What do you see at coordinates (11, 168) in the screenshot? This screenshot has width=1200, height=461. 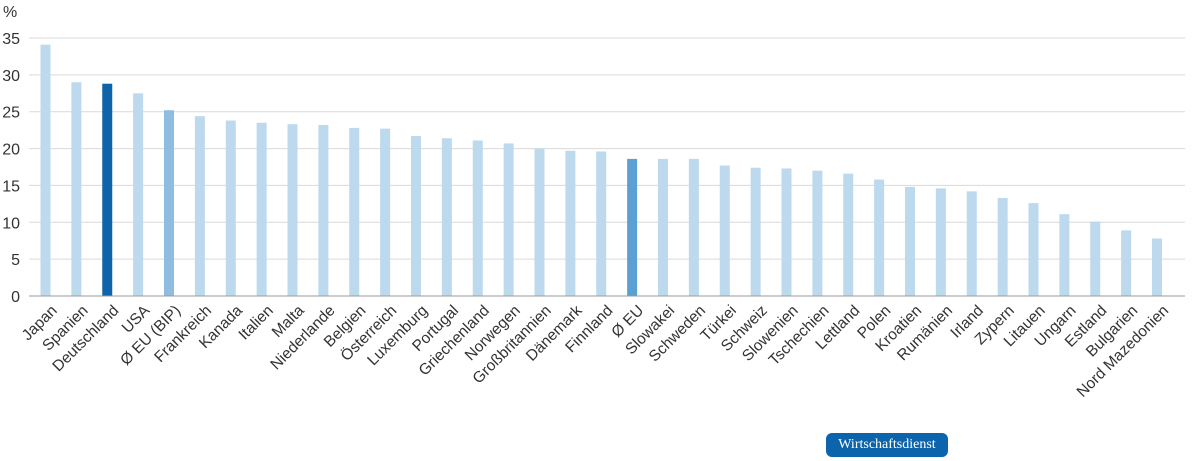 I see `y-axis-ticks: 0 5 10 15 20 25 30 35` at bounding box center [11, 168].